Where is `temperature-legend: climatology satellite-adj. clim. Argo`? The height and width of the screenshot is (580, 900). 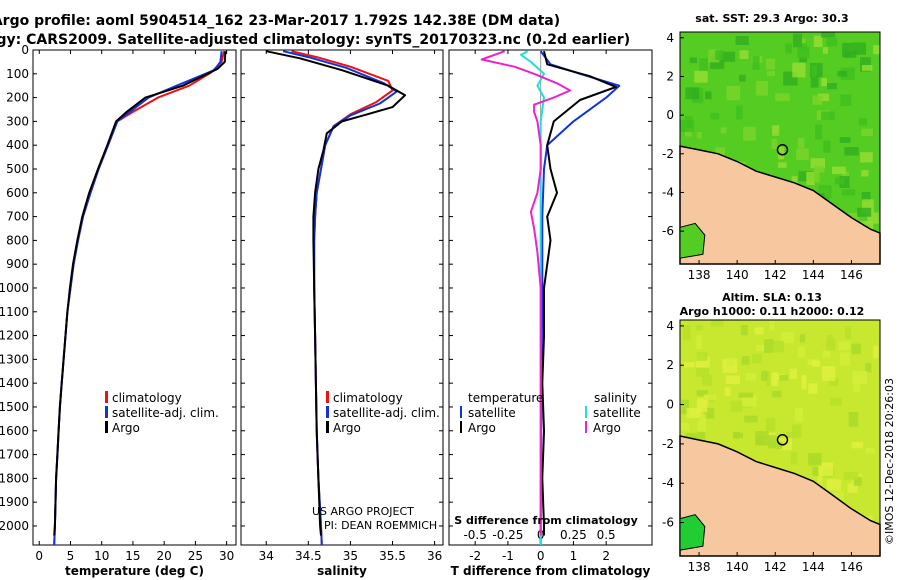
temperature-legend: climatology satellite-adj. clim. Argo is located at coordinates (162, 413).